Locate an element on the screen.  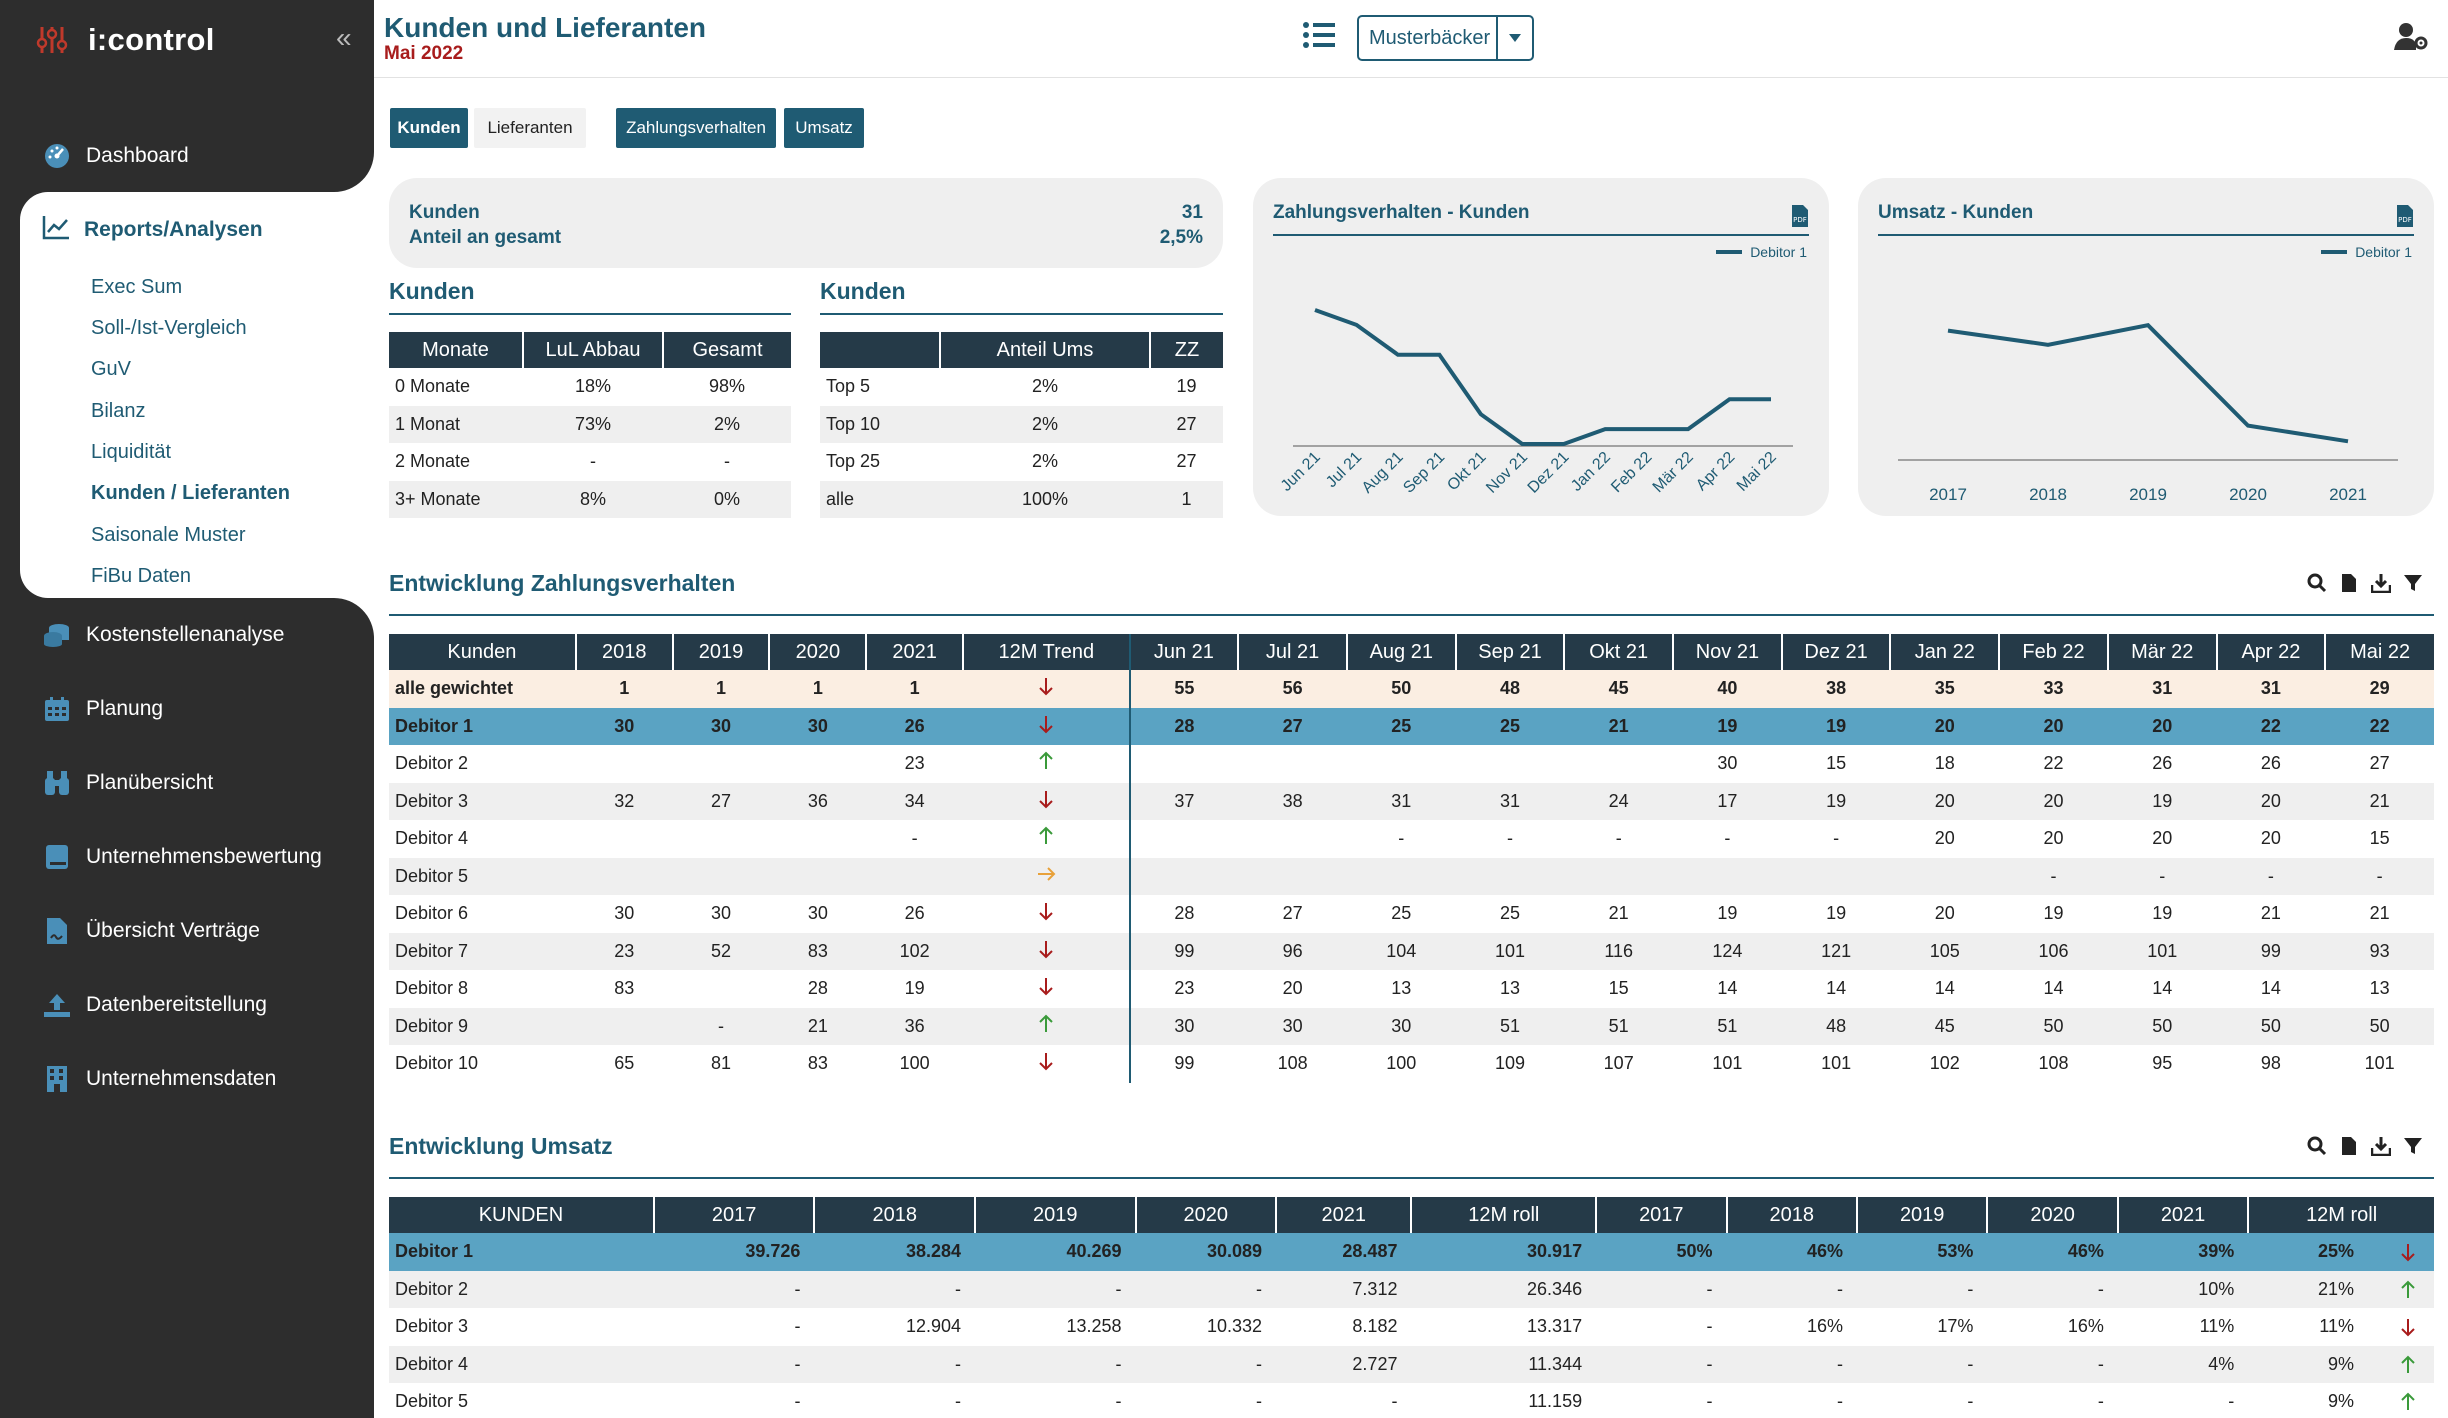
column-header: Feb 22 is located at coordinates (2054, 652).